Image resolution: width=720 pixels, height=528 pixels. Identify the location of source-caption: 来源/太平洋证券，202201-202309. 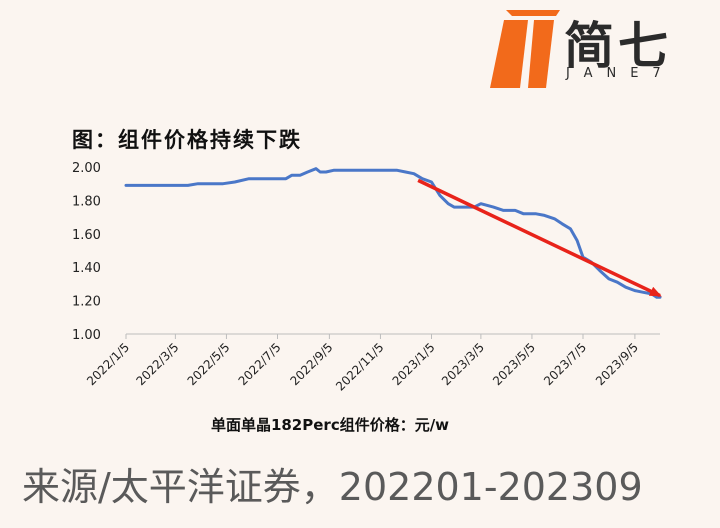
(332, 487).